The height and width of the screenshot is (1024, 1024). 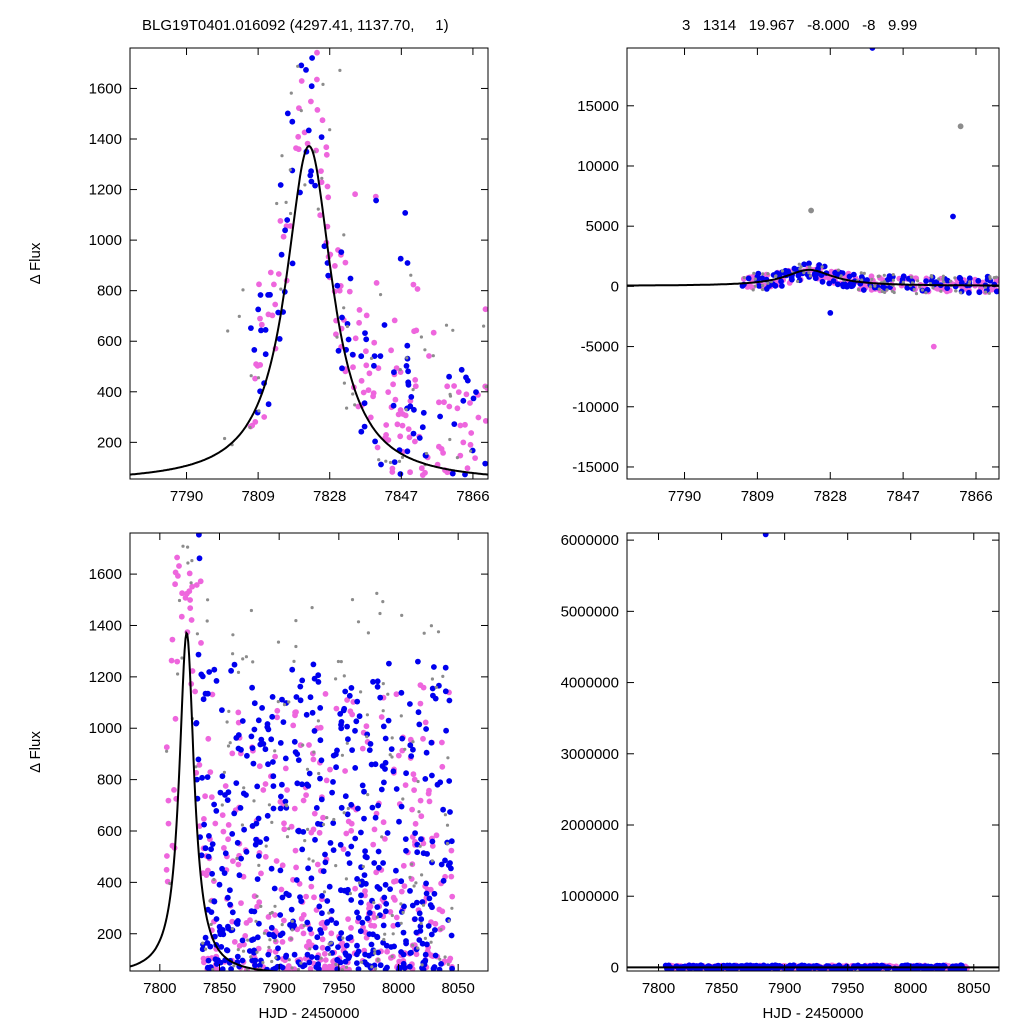 What do you see at coordinates (602, 226) in the screenshot?
I see `y-tick-label: 5000` at bounding box center [602, 226].